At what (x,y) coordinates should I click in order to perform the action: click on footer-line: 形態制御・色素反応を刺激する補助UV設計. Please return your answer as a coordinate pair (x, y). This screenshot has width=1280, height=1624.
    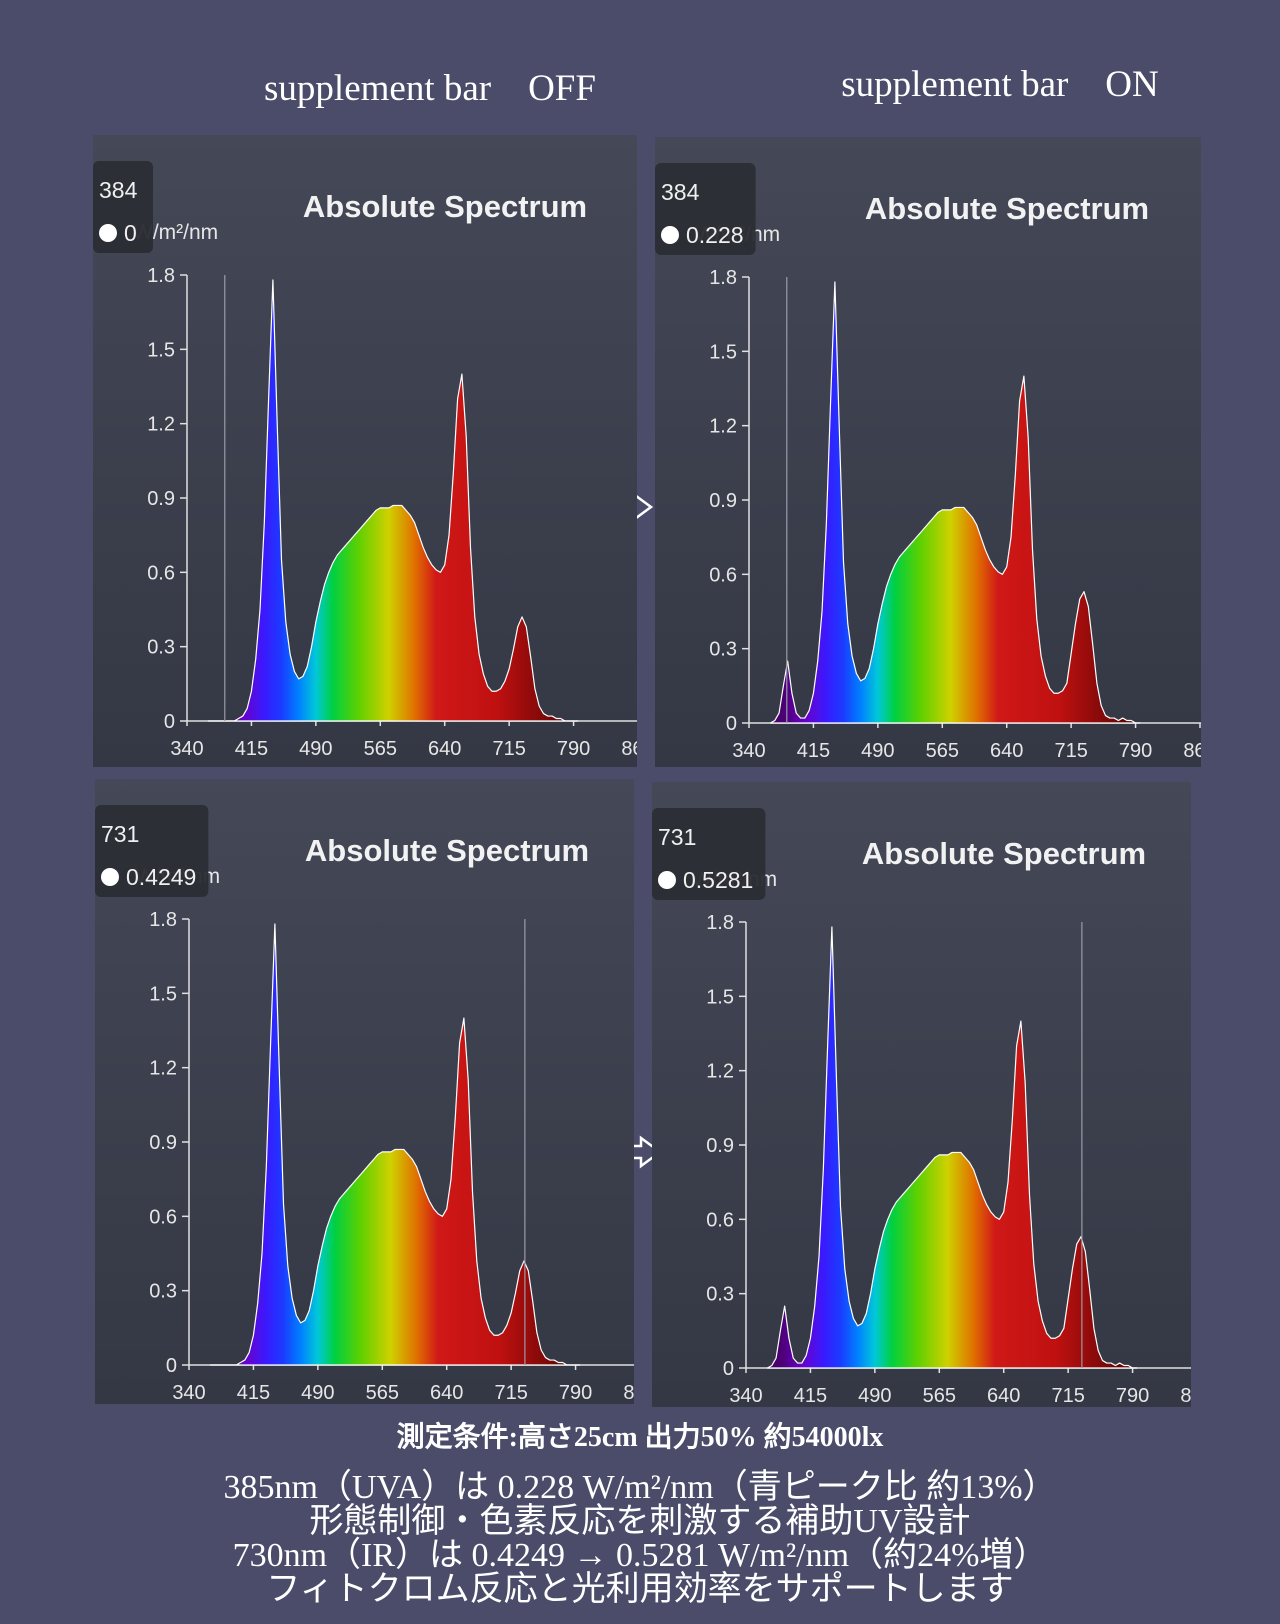
    Looking at the image, I should click on (639, 1521).